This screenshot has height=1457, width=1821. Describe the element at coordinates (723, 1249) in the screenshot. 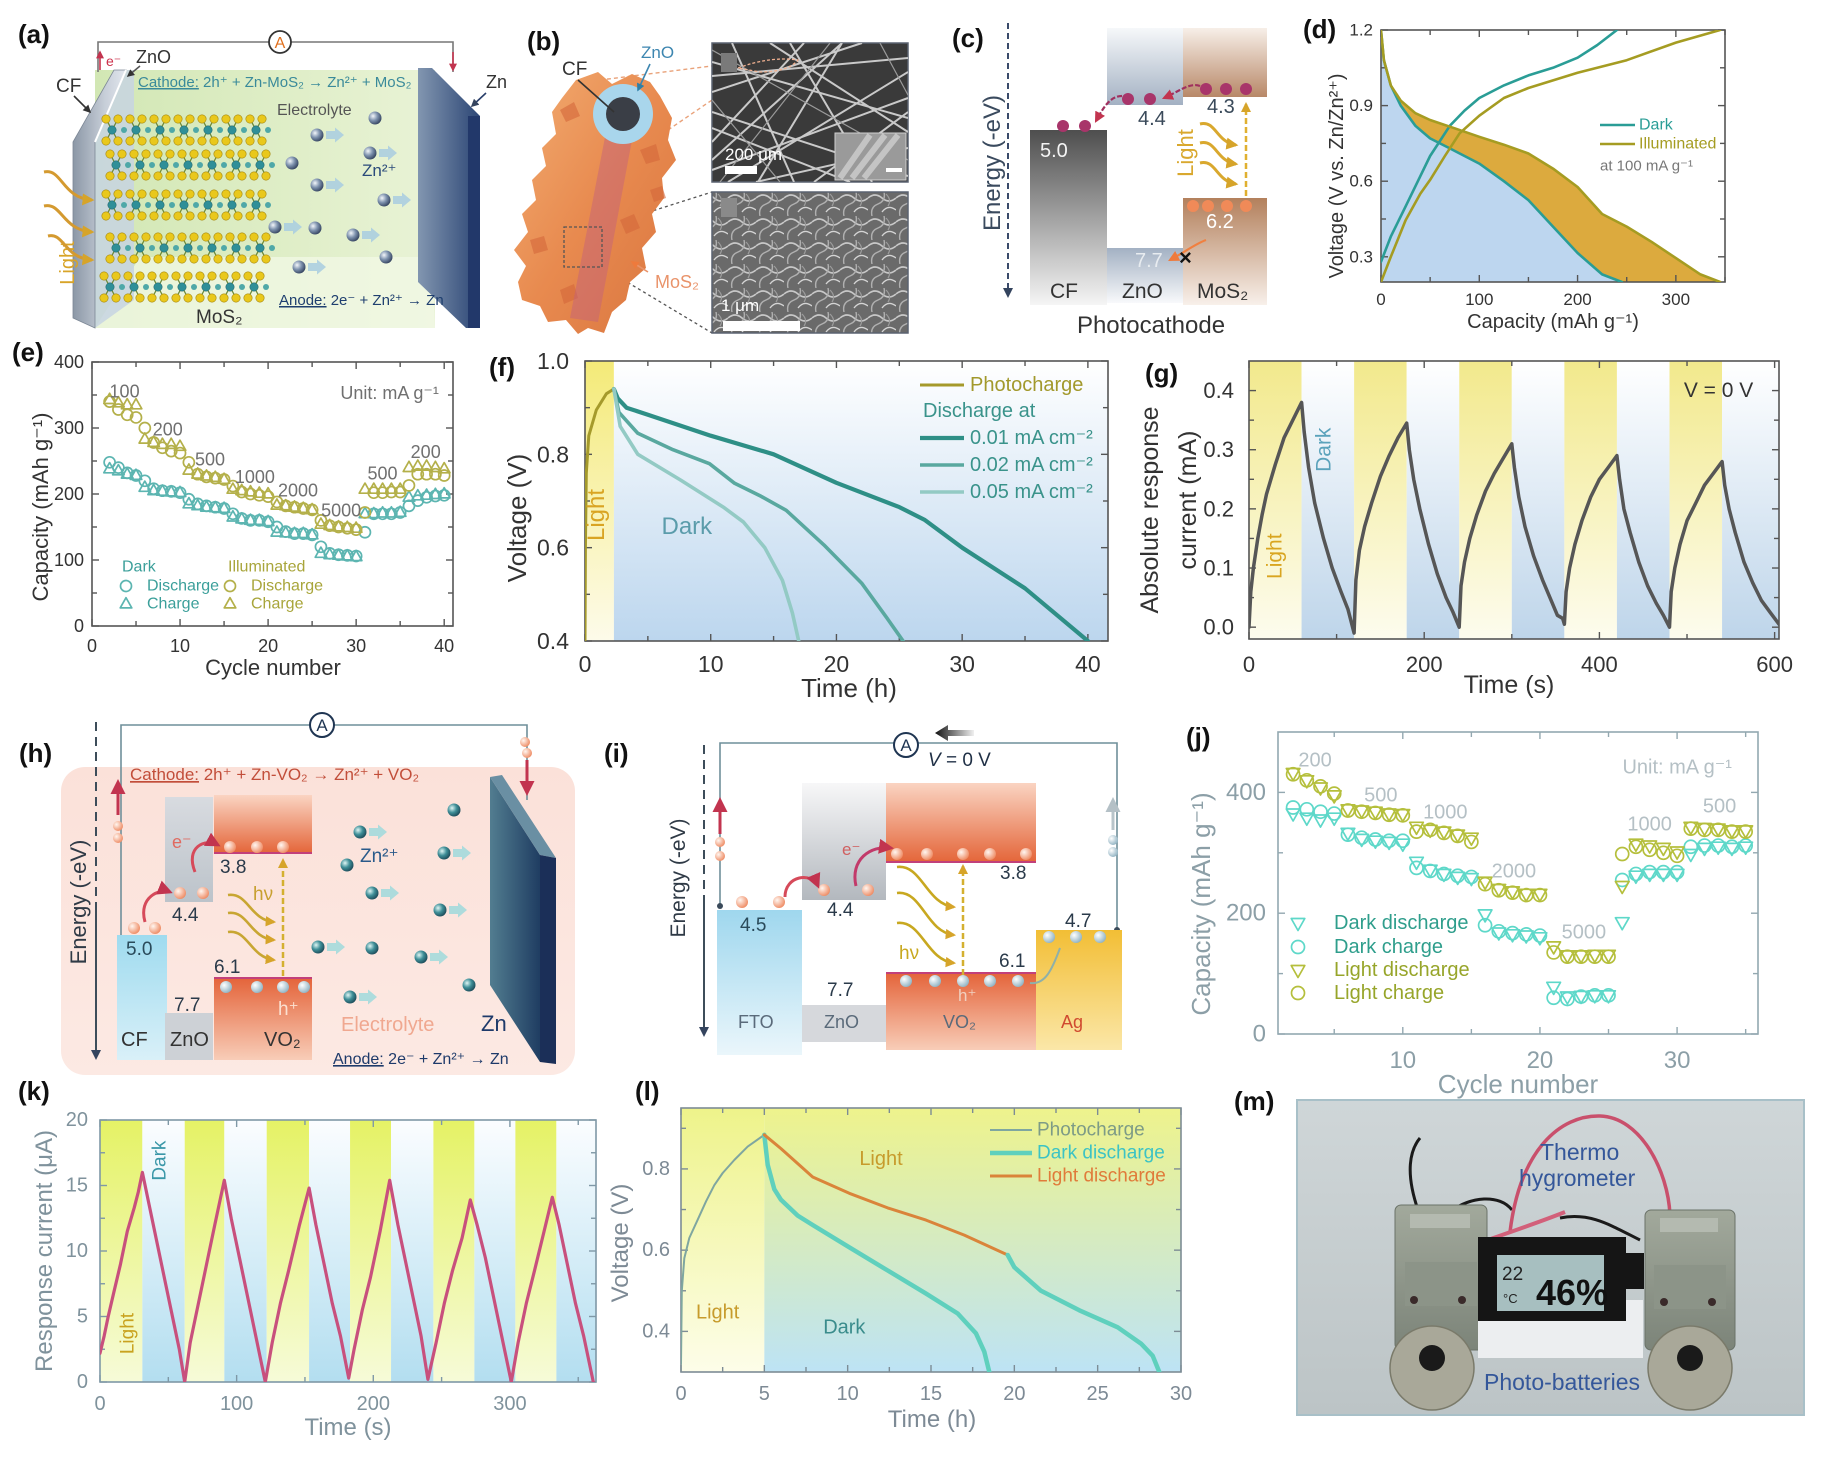

I see `series-line-photocharge` at that location.